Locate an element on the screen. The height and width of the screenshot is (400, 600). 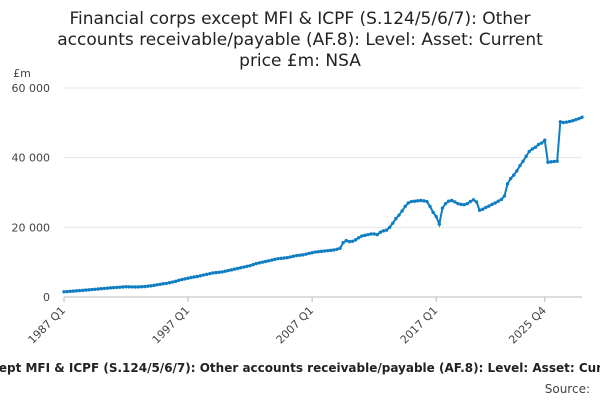
y-axis-unit: £m is located at coordinates (22, 73).